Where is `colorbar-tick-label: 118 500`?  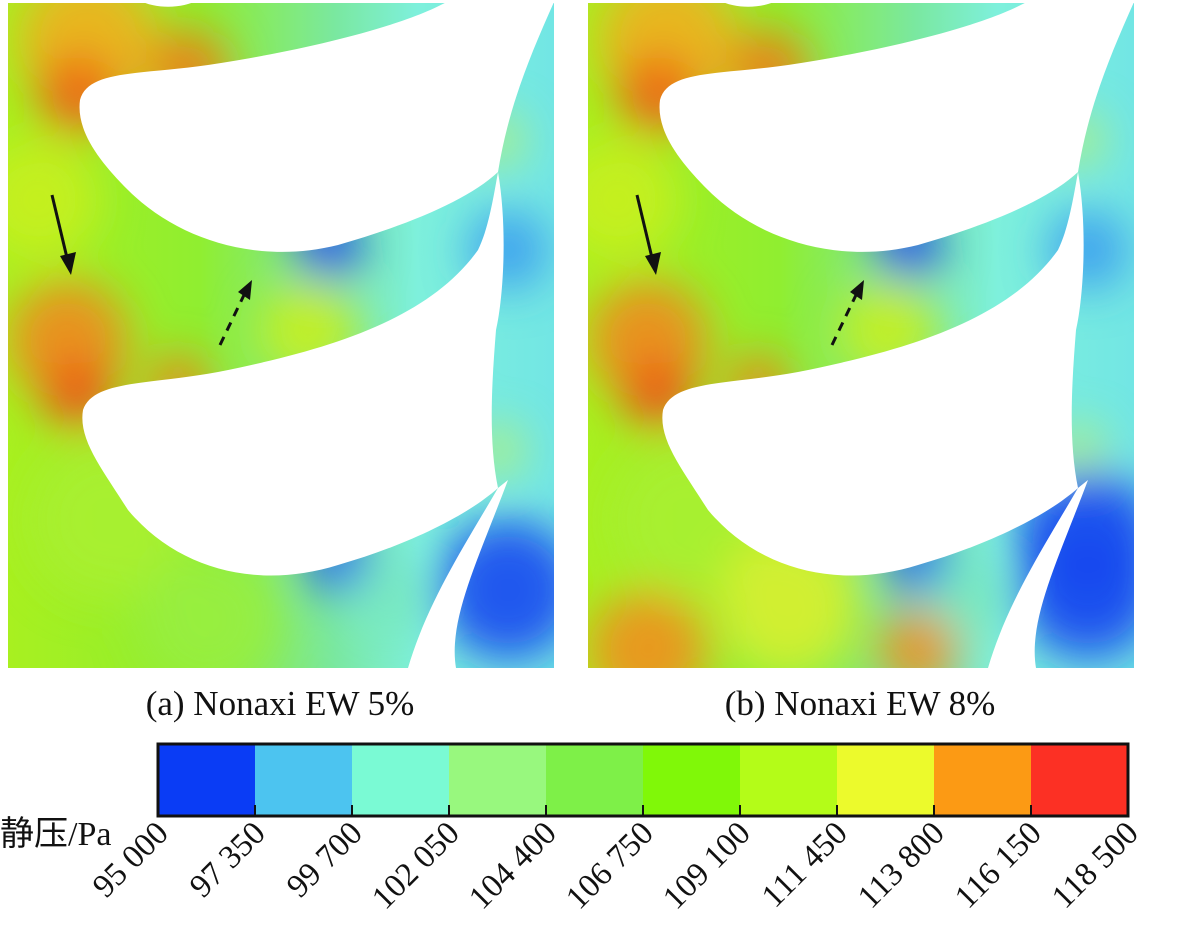
colorbar-tick-label: 118 500 is located at coordinates (1095, 865).